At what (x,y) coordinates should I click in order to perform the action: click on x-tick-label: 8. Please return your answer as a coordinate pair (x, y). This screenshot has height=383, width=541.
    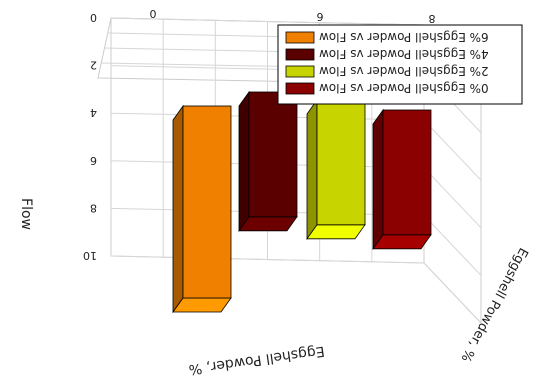
    Looking at the image, I should click on (432, 18).